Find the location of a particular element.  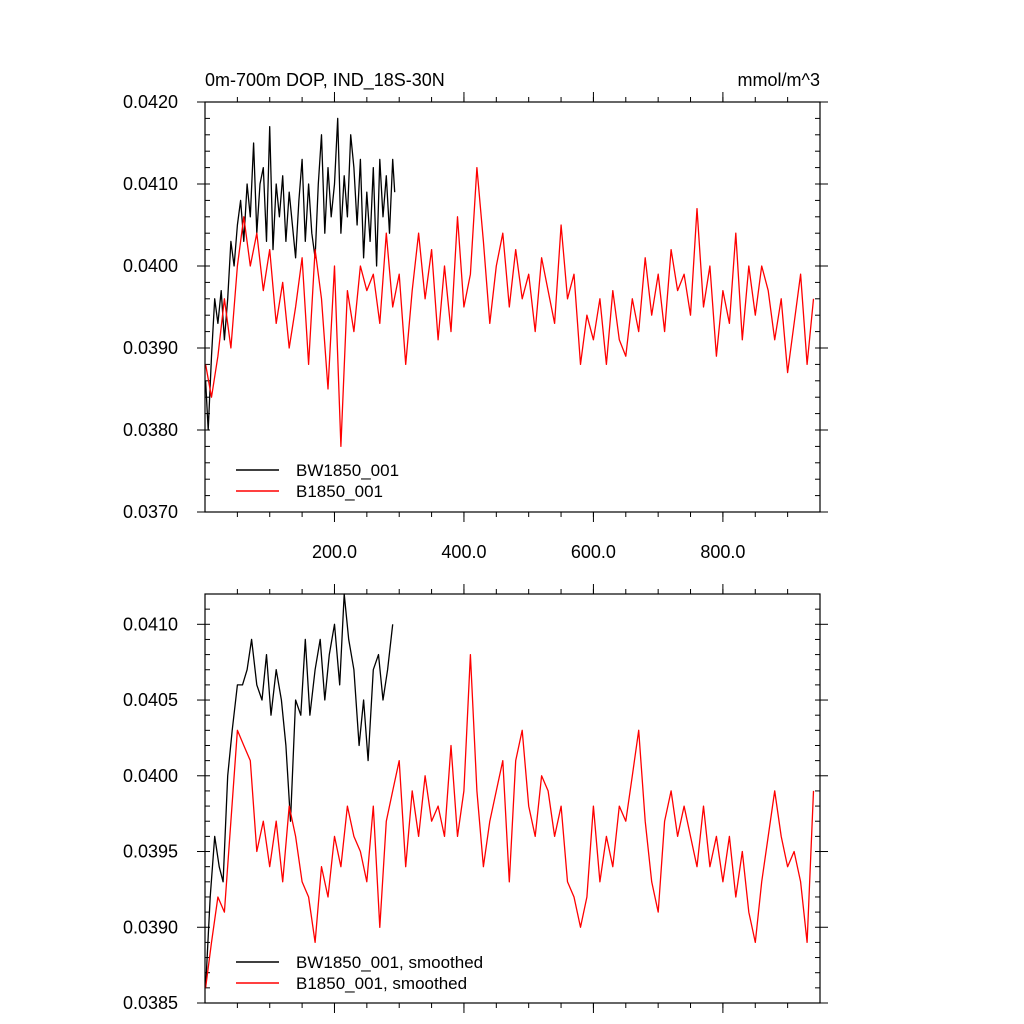

legend-label-bw1850-smoothed: BW1850_001, smoothed is located at coordinates (389, 962).